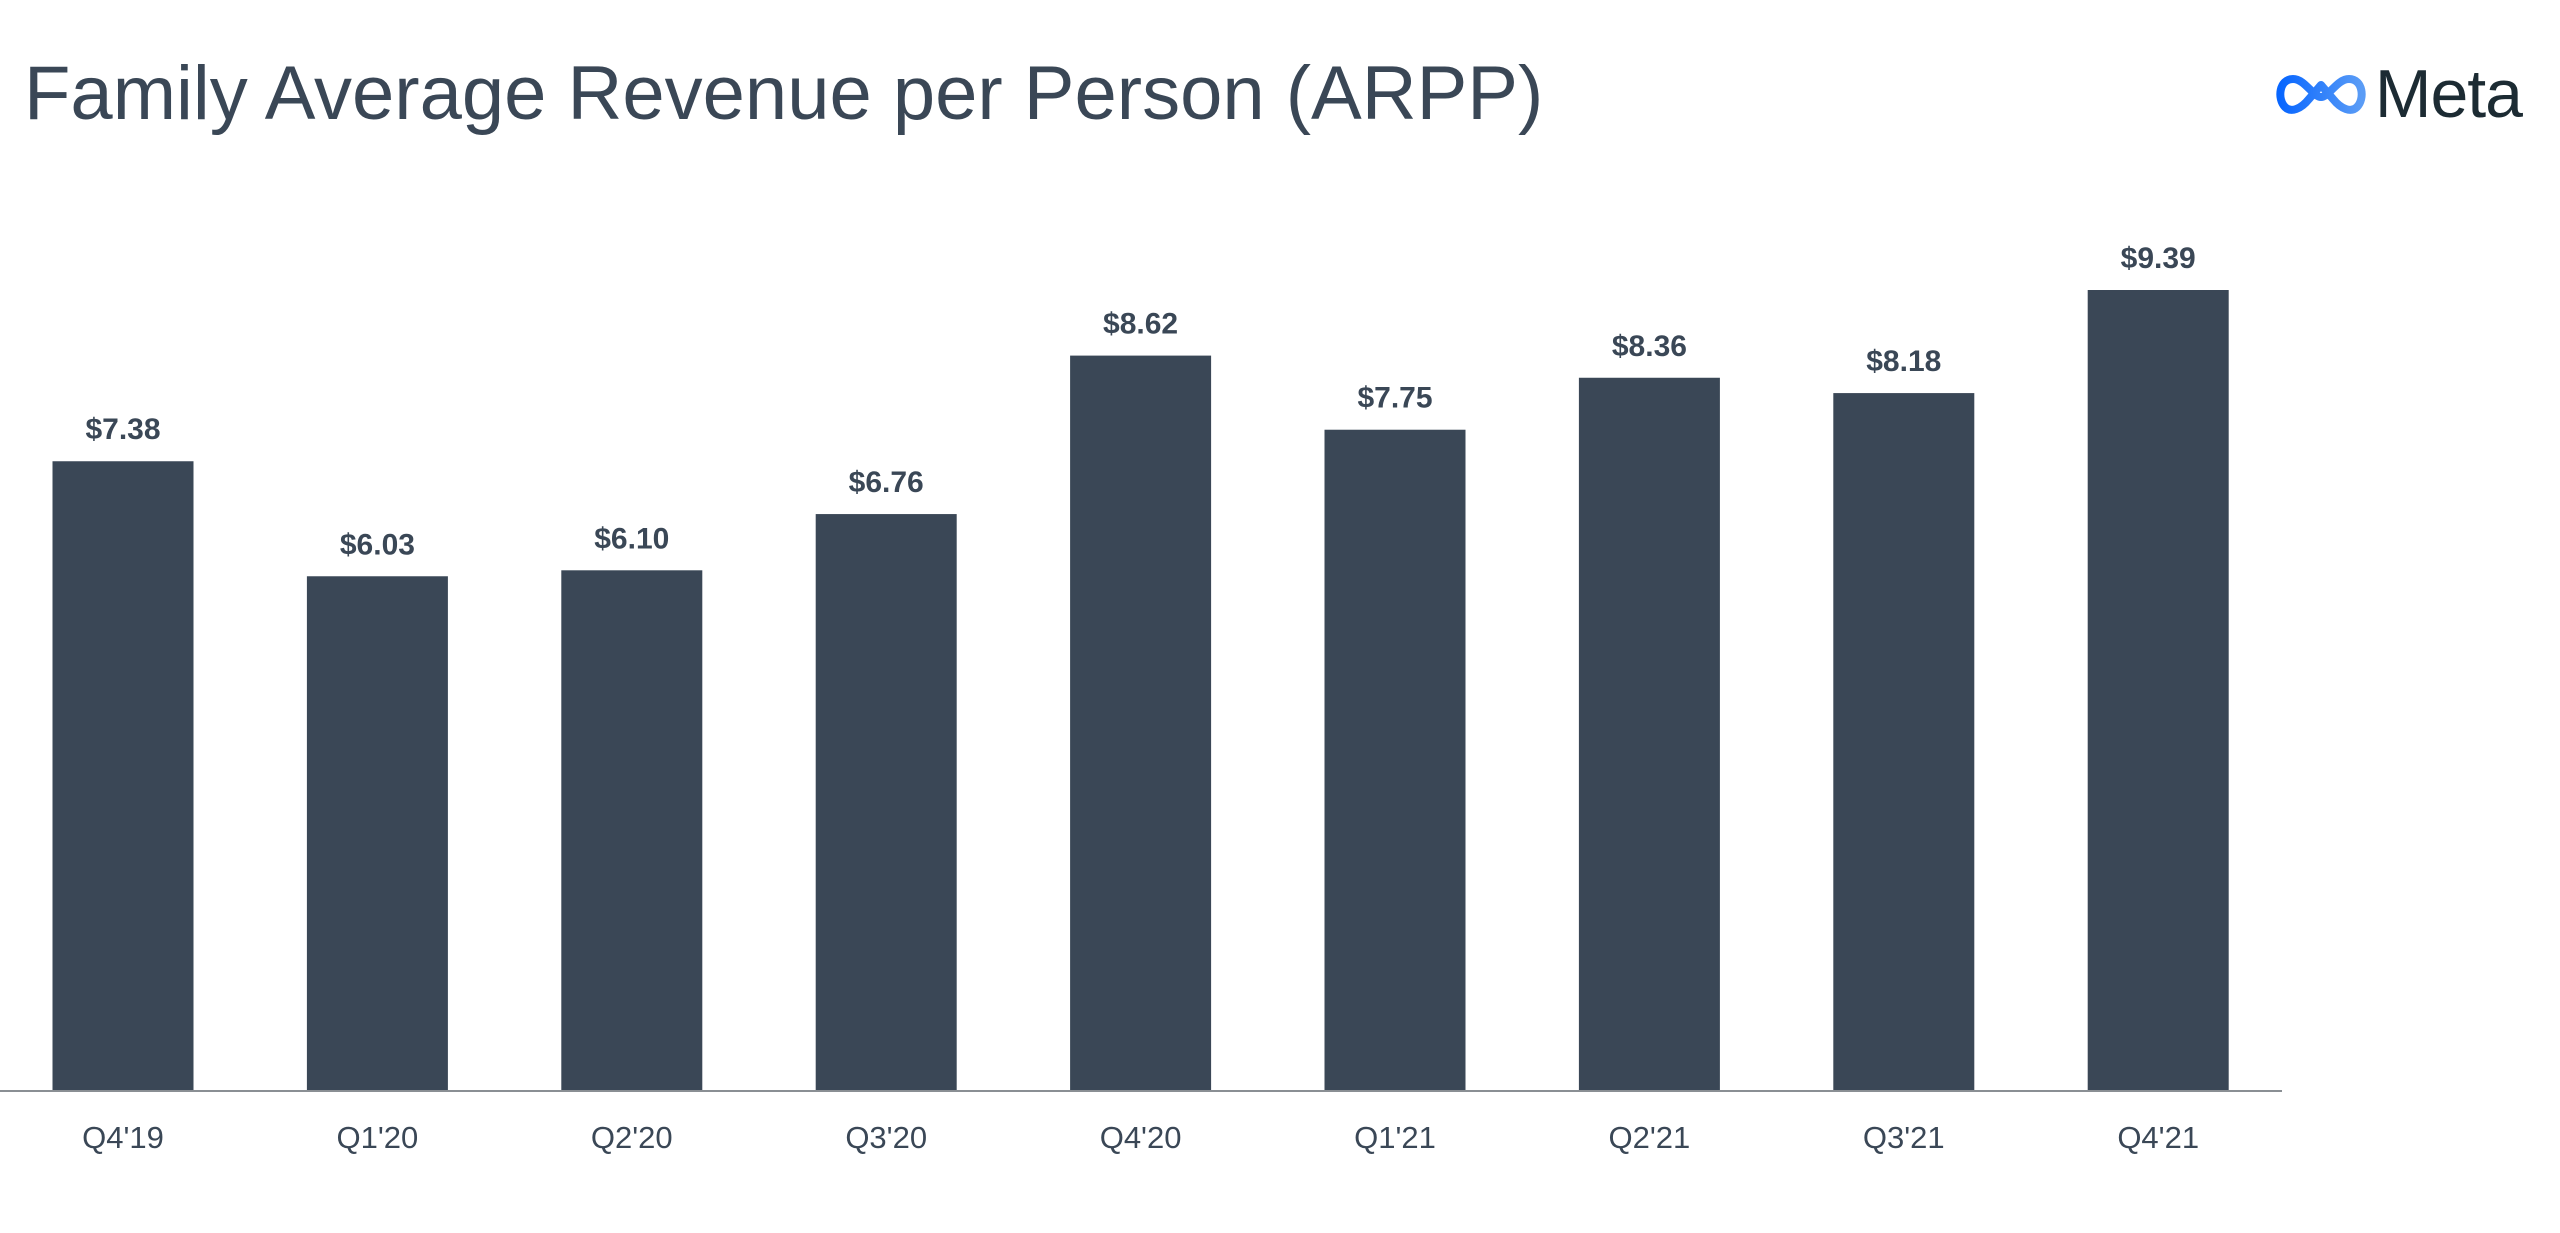  What do you see at coordinates (1141, 1137) in the screenshot?
I see `x-tick-label: Q4'20` at bounding box center [1141, 1137].